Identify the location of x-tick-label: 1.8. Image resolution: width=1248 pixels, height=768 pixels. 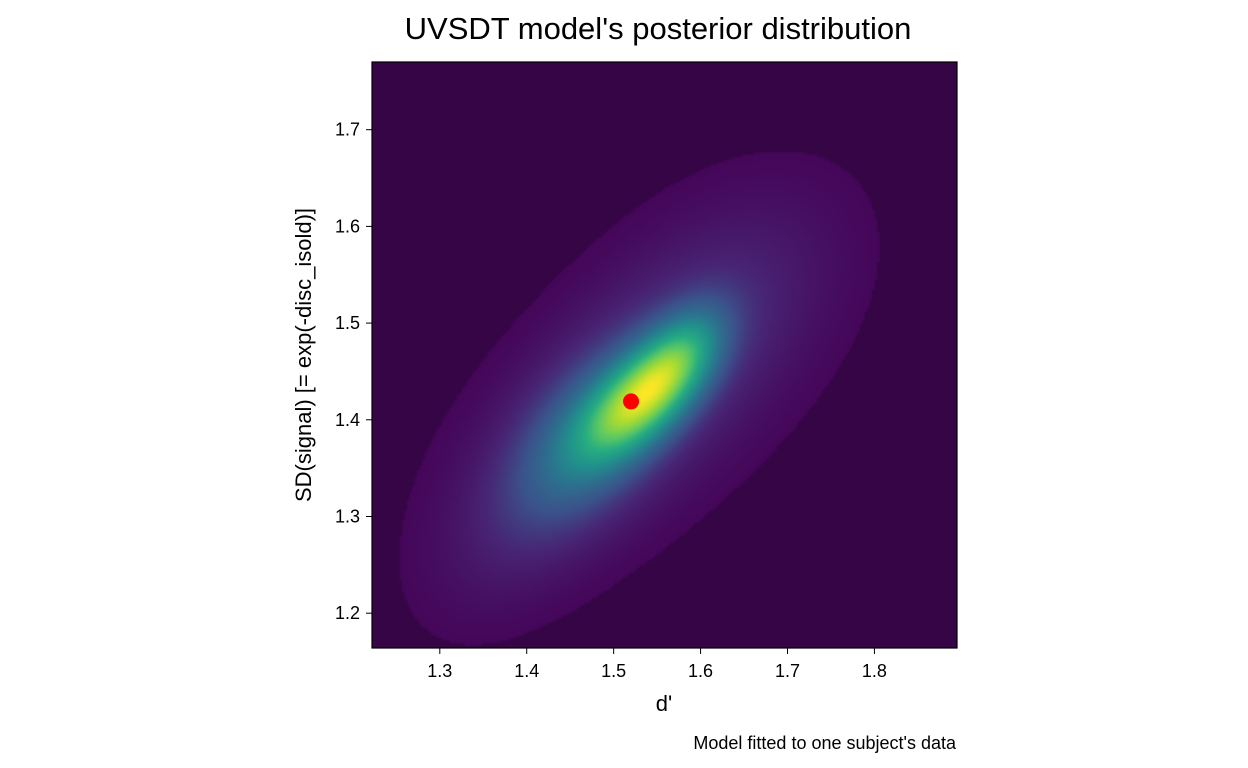
(874, 671).